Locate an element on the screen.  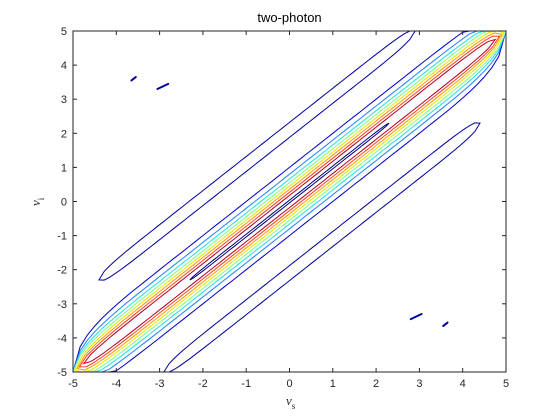
y-tick-label: 3 is located at coordinates (64, 100).